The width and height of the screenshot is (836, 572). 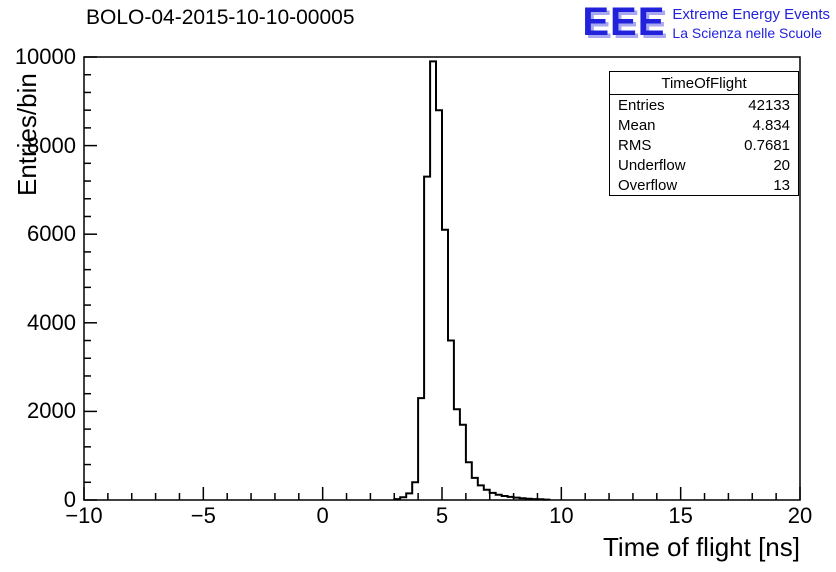 What do you see at coordinates (45, 56) in the screenshot?
I see `y-tick-label: 10000` at bounding box center [45, 56].